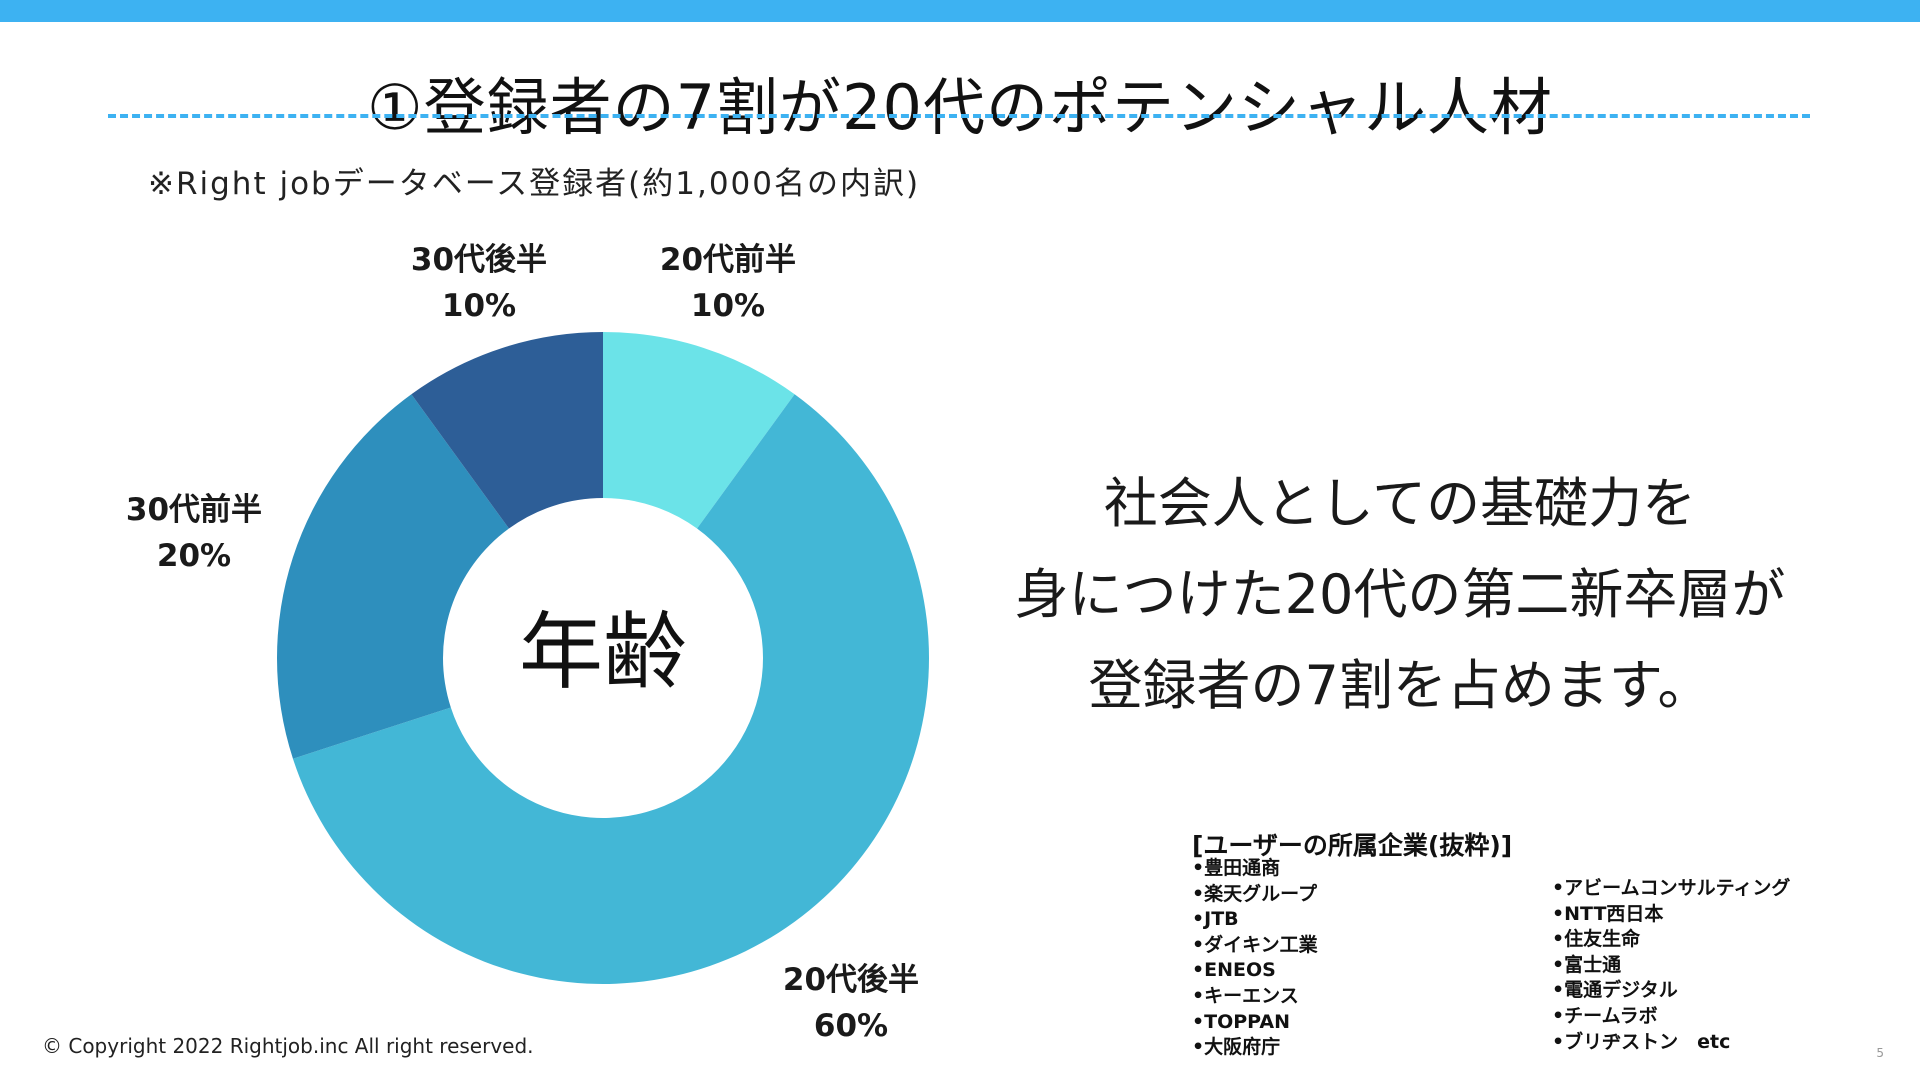 This screenshot has width=1920, height=1080. I want to click on chart-subtitle: ※Right jobデータベース登録者(約1,000名の内訳), so click(534, 184).